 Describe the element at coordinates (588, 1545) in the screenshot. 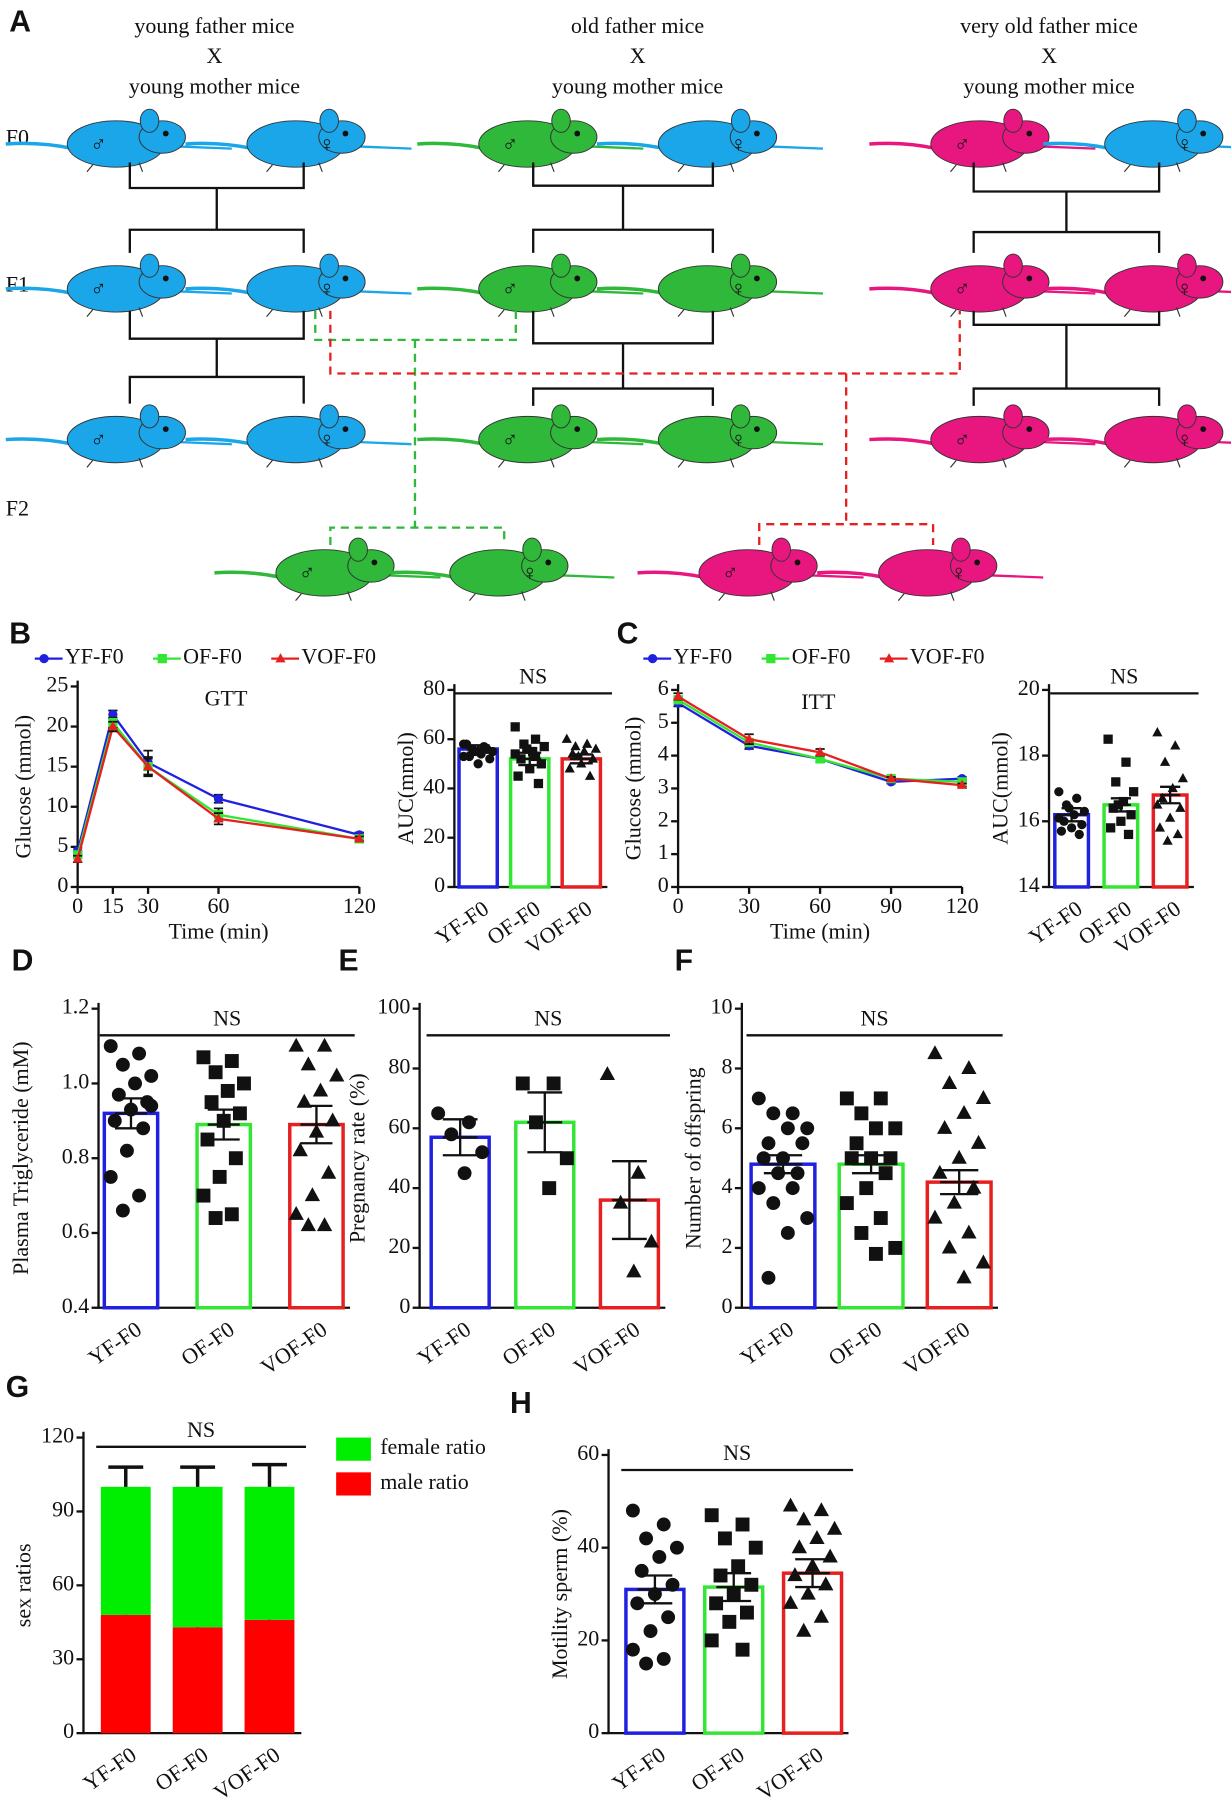

I see `y-tick-label: 40` at that location.